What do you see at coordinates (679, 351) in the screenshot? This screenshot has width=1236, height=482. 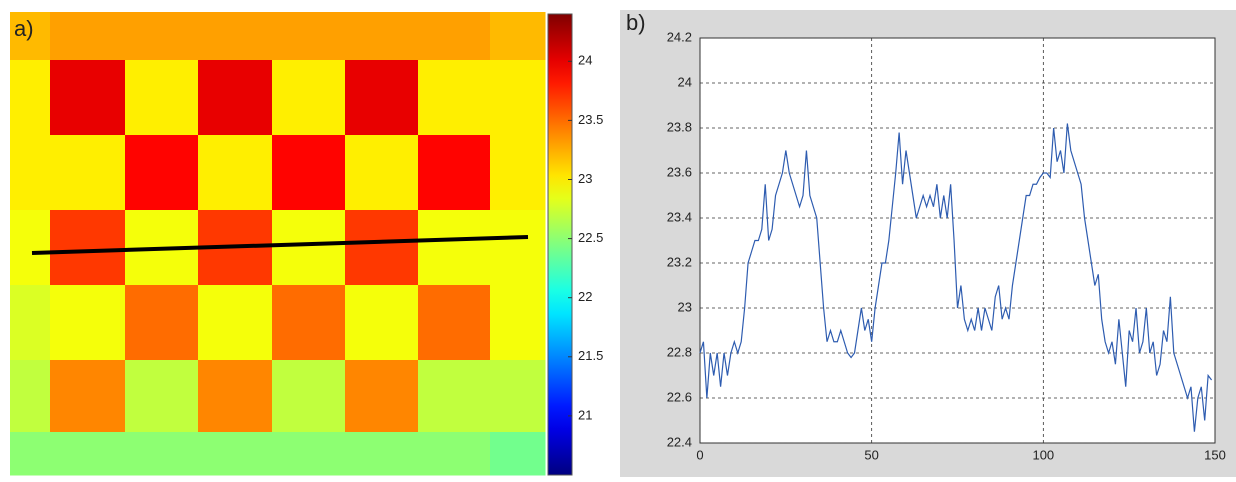 I see `y-tick-label: 22.8` at bounding box center [679, 351].